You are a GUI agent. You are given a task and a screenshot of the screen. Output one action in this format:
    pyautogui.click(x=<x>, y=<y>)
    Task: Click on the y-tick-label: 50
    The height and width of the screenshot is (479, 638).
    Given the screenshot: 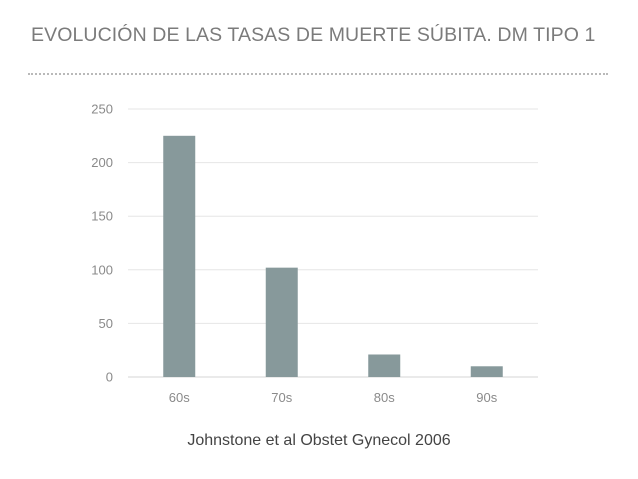 What is the action you would take?
    pyautogui.click(x=106, y=323)
    